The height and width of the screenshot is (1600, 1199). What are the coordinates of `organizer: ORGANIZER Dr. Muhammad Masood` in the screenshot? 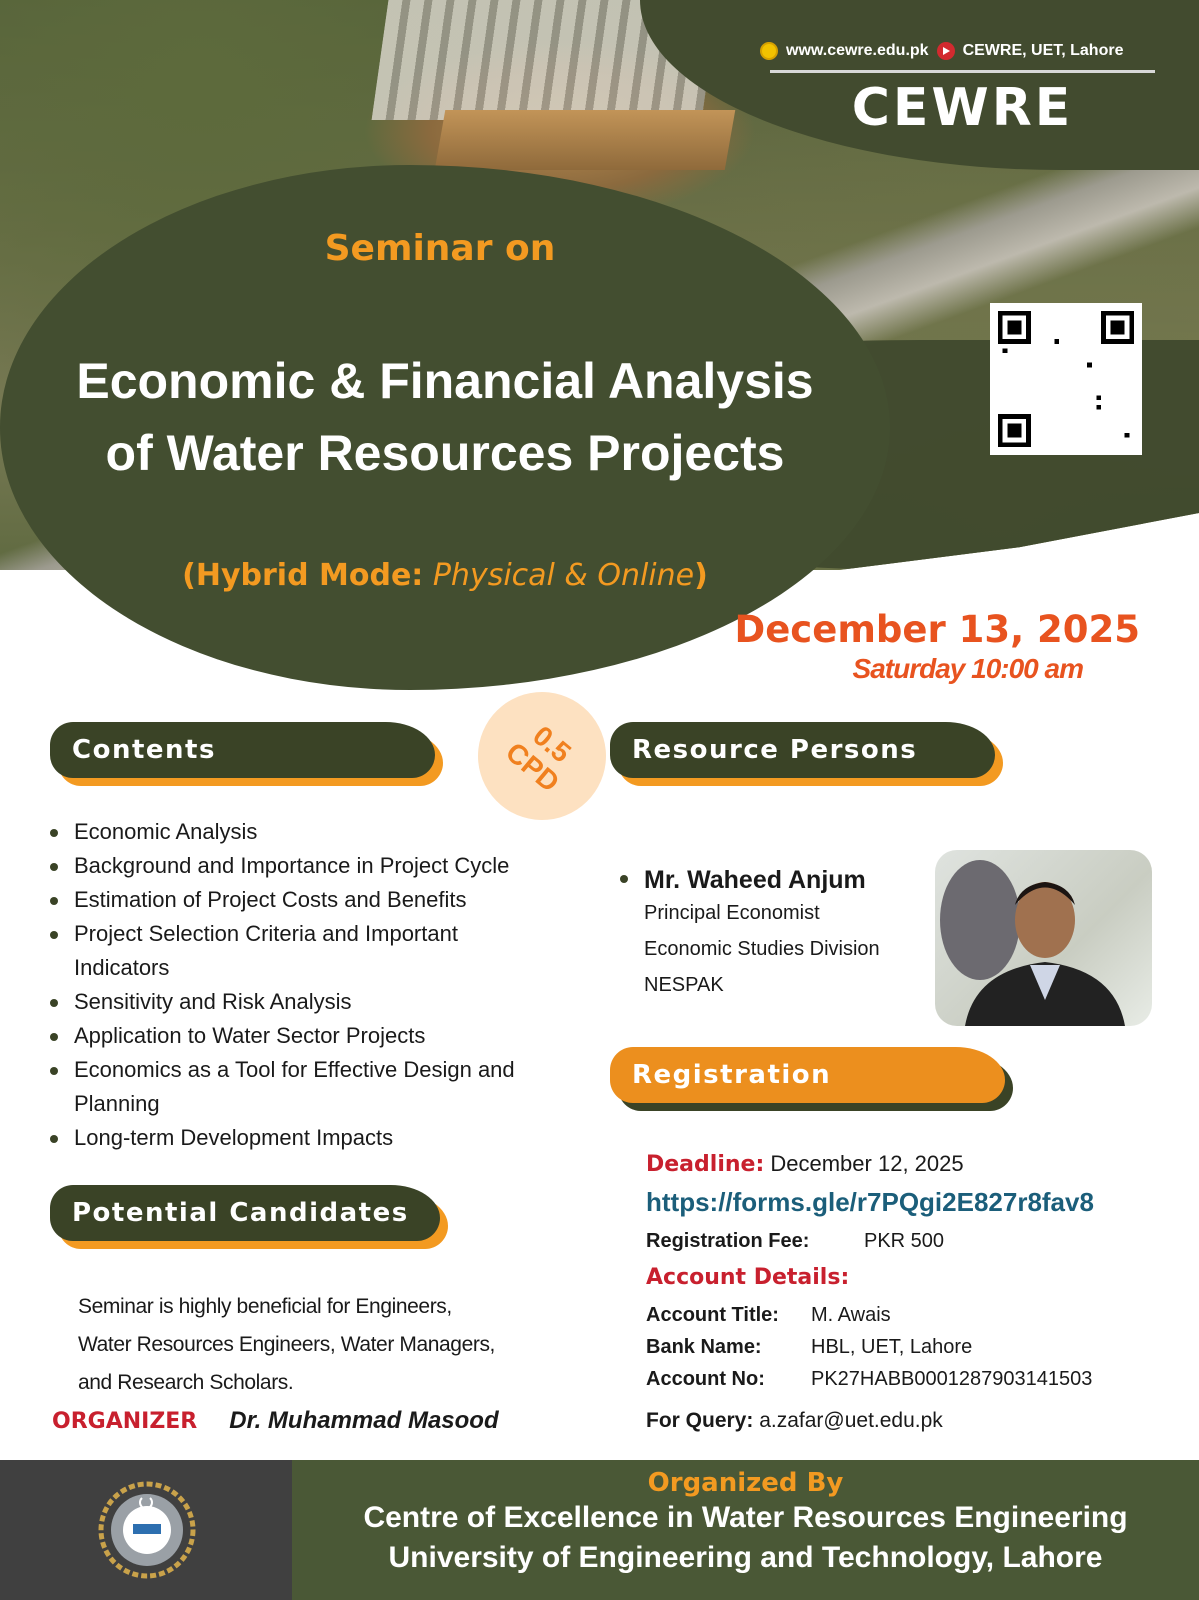 It's located at (275, 1421).